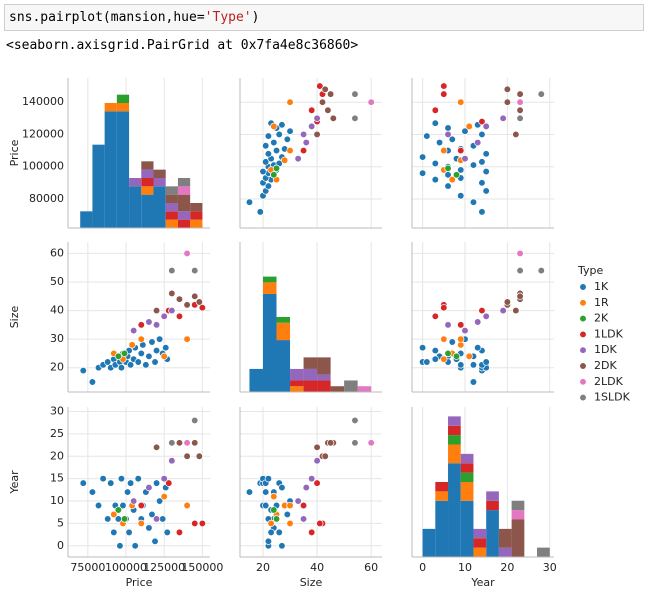  I want to click on code: sns.pairplot(mansion,hue=, so click(107, 17).